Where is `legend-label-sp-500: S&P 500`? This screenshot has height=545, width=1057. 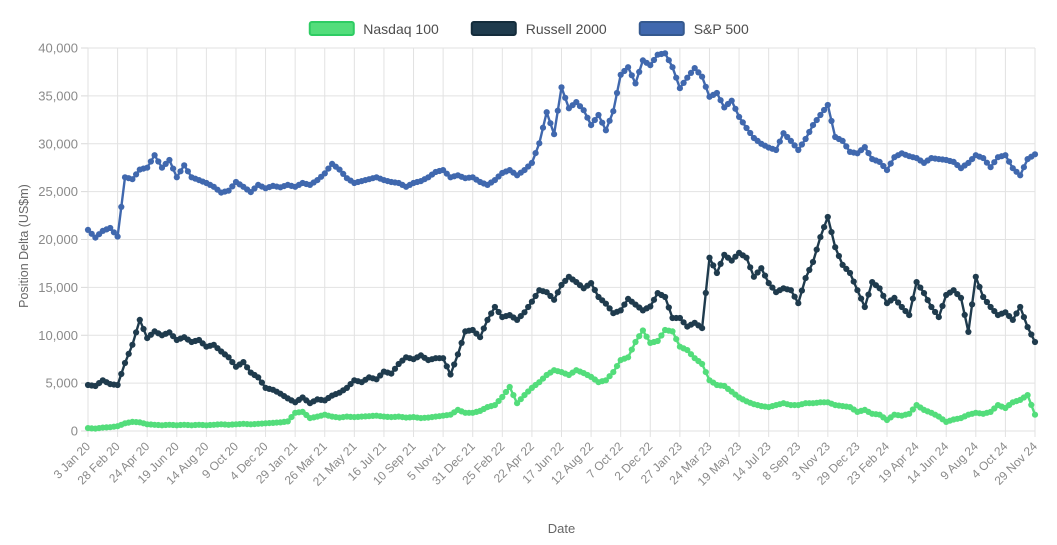 legend-label-sp-500: S&P 500 is located at coordinates (721, 28).